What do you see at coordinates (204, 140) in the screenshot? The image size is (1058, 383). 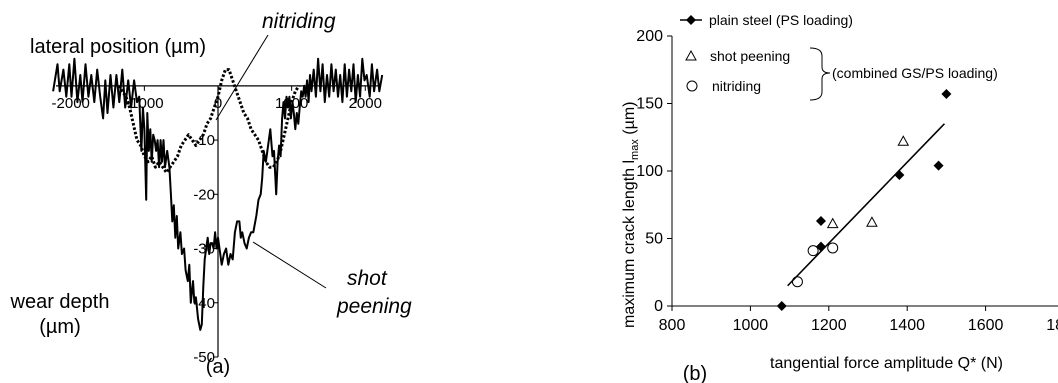 I see `wear-y-tick-label: -10` at bounding box center [204, 140].